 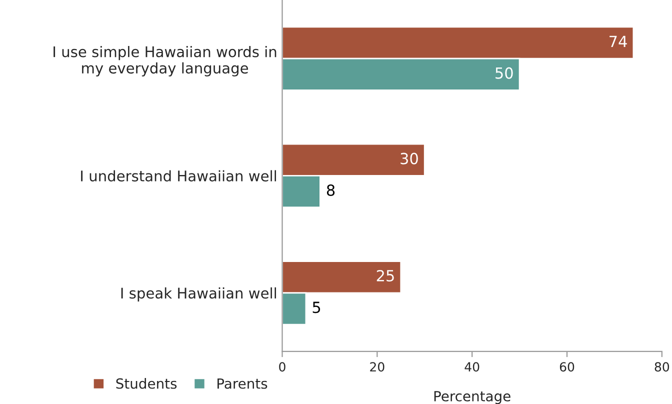 I want to click on y-tick-label: I understand Hawaiian well, so click(x=178, y=176).